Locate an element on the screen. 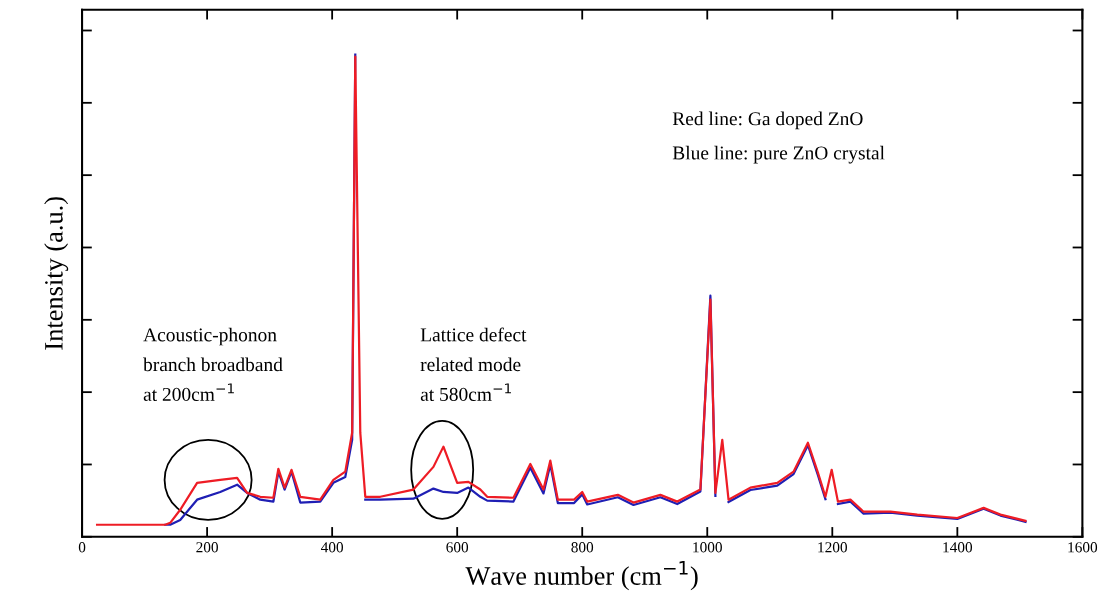 This screenshot has width=1109, height=610. annotation: Red line: Ga doped ZnO is located at coordinates (767, 120).